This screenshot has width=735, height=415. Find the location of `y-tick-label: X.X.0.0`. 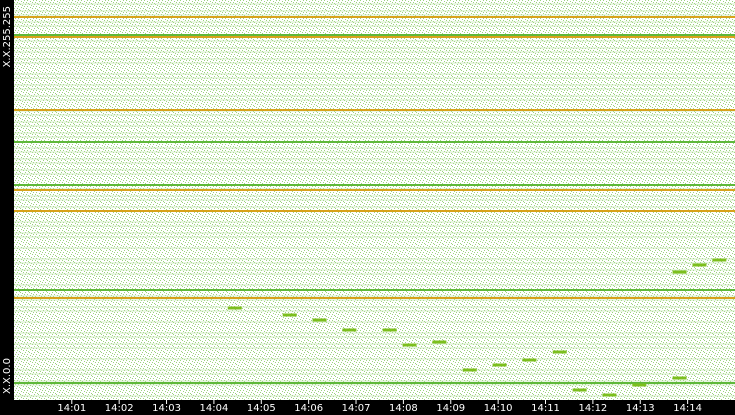

y-tick-label: X.X.0.0 is located at coordinates (7, 376).